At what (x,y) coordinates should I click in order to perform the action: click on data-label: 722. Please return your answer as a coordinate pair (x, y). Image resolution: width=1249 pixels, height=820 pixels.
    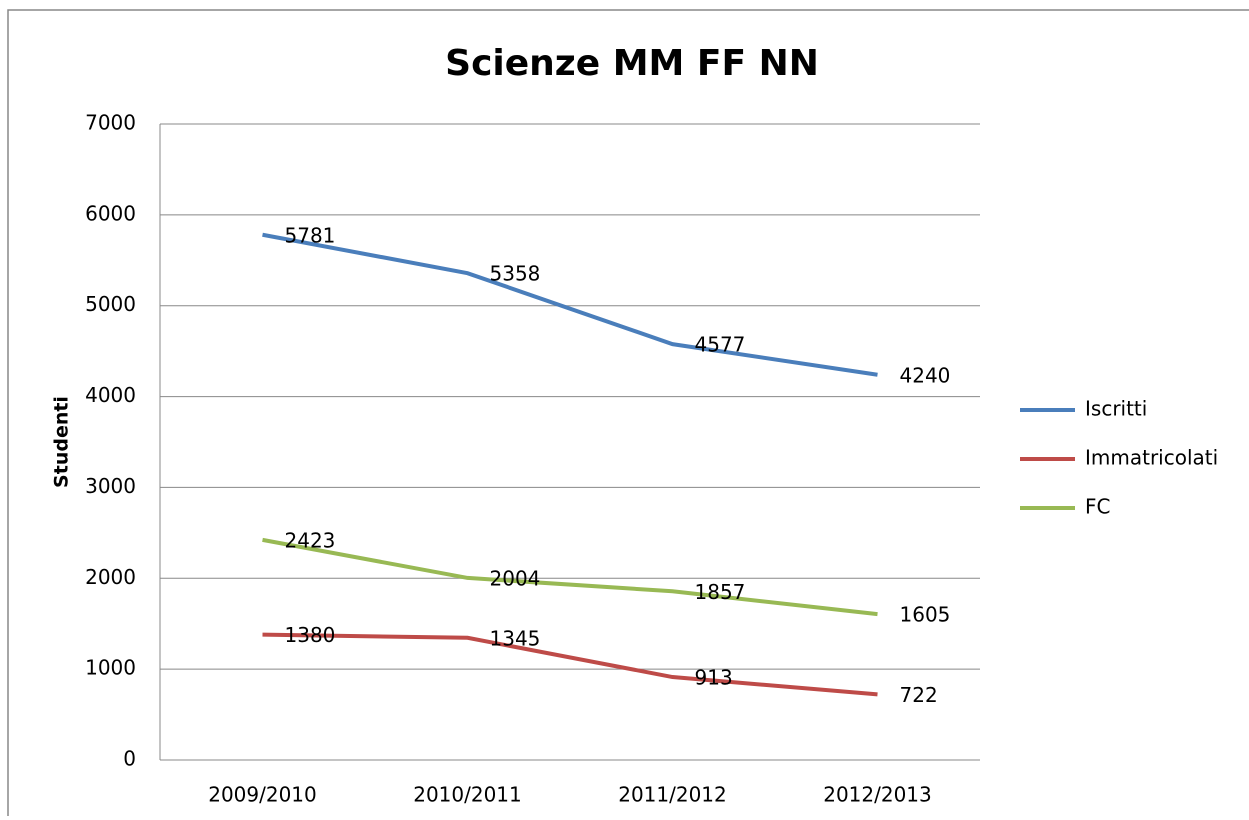
    Looking at the image, I should click on (919, 695).